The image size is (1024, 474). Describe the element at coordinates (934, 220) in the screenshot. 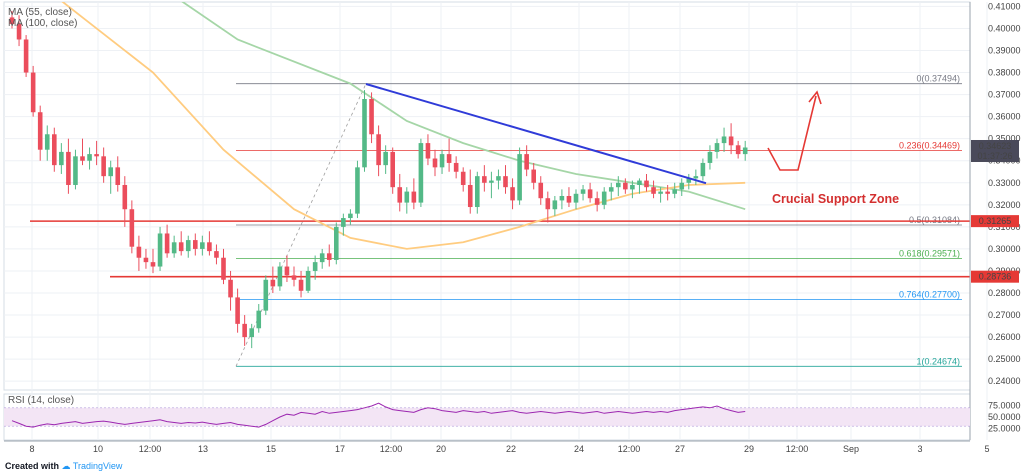

I see `fib-level-label: 0.5(0.31084)` at that location.